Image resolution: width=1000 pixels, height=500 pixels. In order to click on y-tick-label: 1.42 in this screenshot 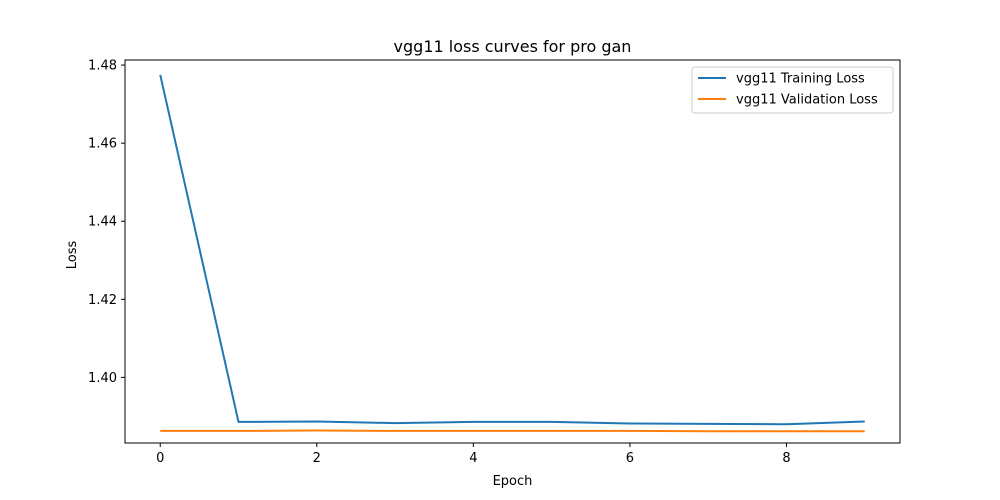, I will do `click(102, 300)`.